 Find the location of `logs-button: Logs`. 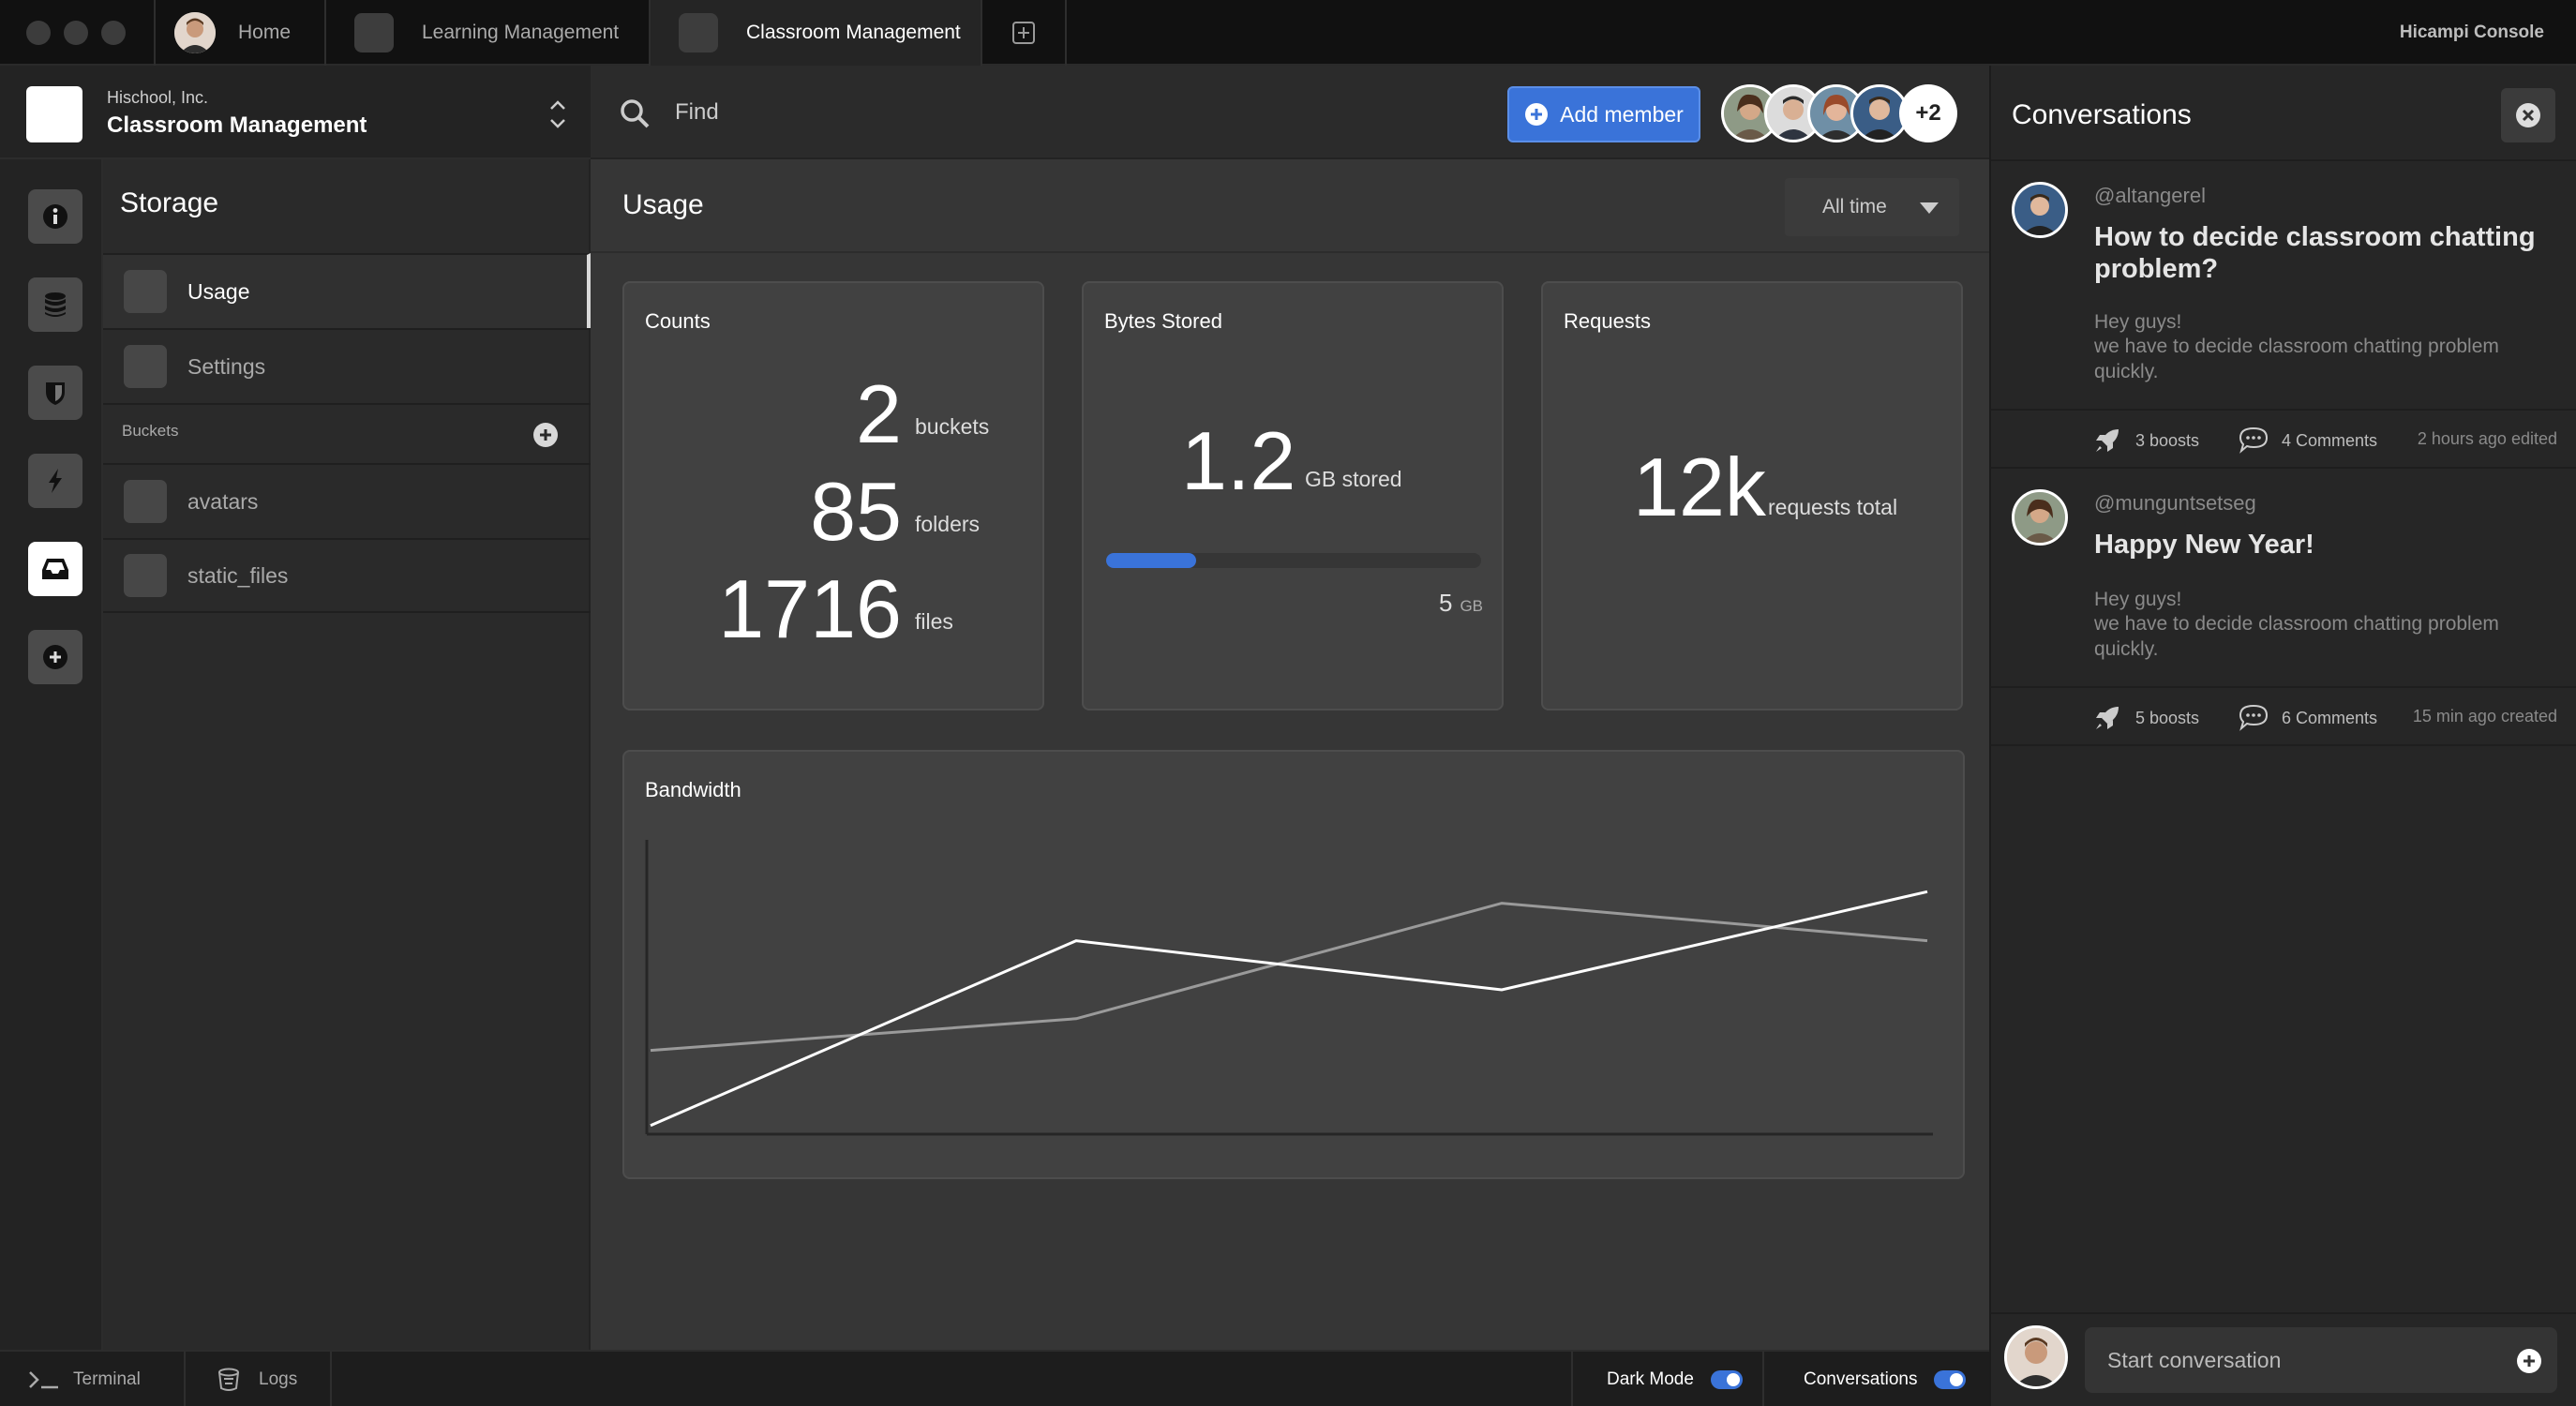

logs-button: Logs is located at coordinates (259, 1379).